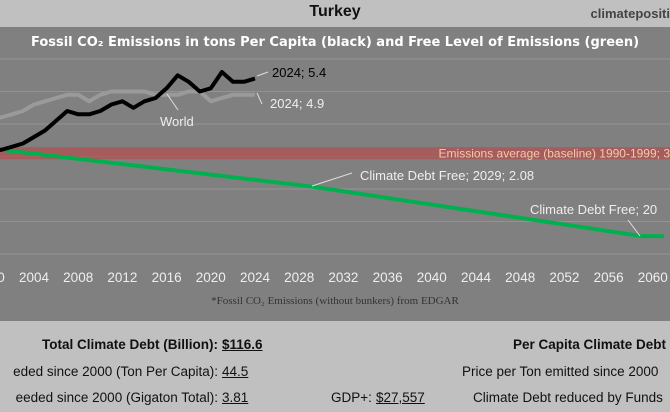 This screenshot has width=670, height=412. Describe the element at coordinates (116, 397) in the screenshot. I see `gigaton-label: eeded since 2000 (Gigaton Total):` at that location.